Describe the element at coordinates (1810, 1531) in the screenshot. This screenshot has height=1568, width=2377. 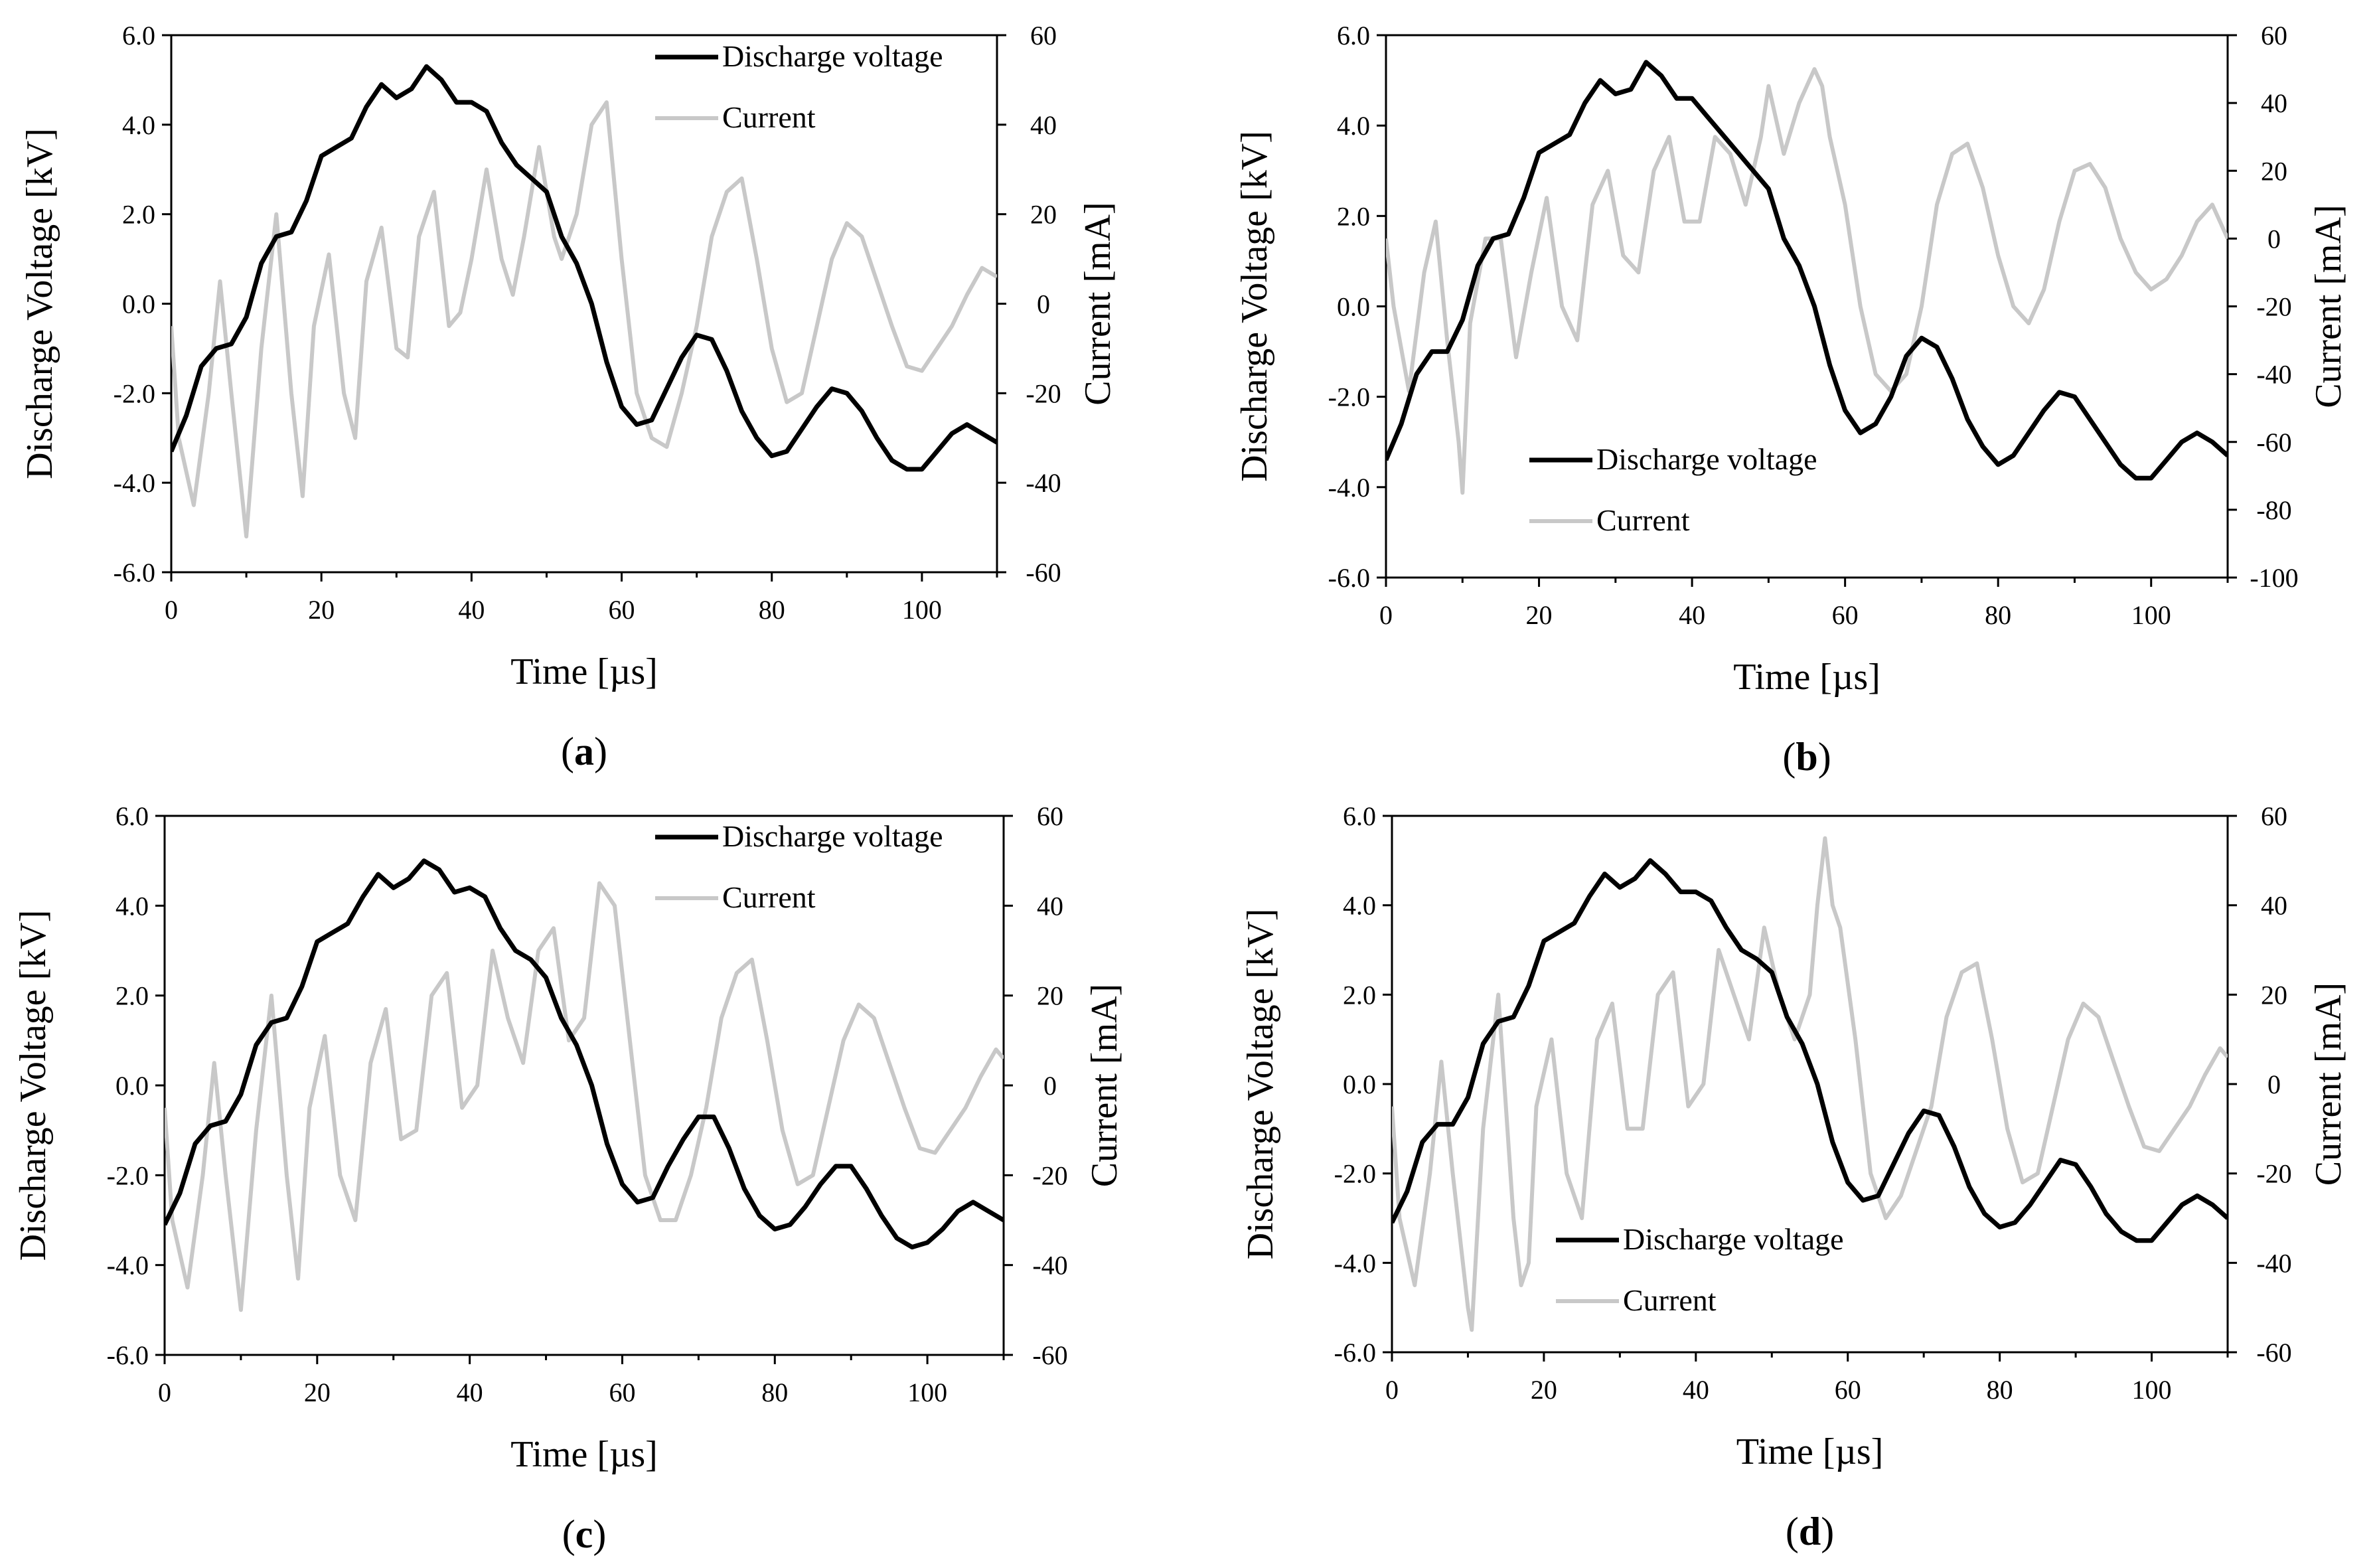
I see `panel-label: (d)` at that location.